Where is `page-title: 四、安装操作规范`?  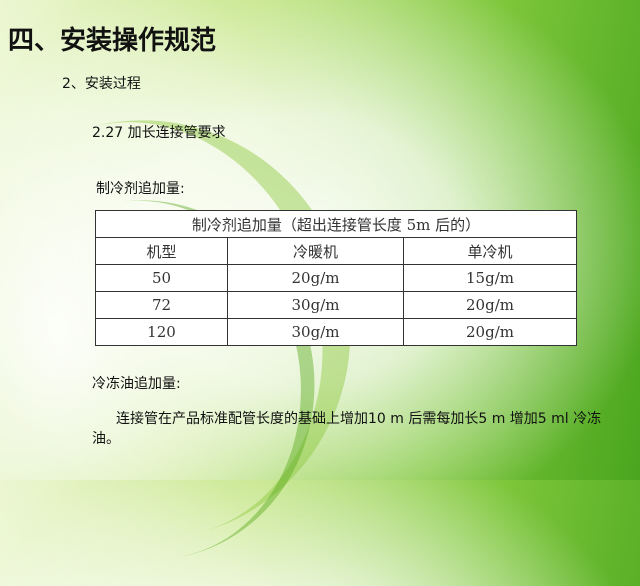 page-title: 四、安装操作规范 is located at coordinates (112, 41).